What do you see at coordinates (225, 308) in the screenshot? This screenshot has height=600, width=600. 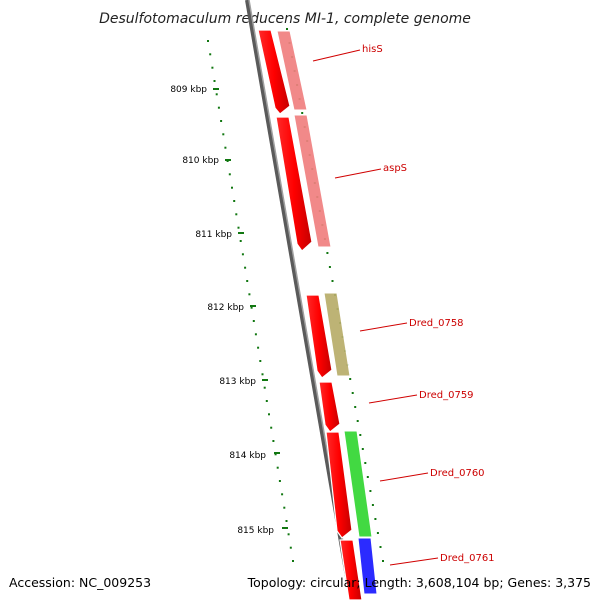 I see `tick-label: 812 kbp` at bounding box center [225, 308].